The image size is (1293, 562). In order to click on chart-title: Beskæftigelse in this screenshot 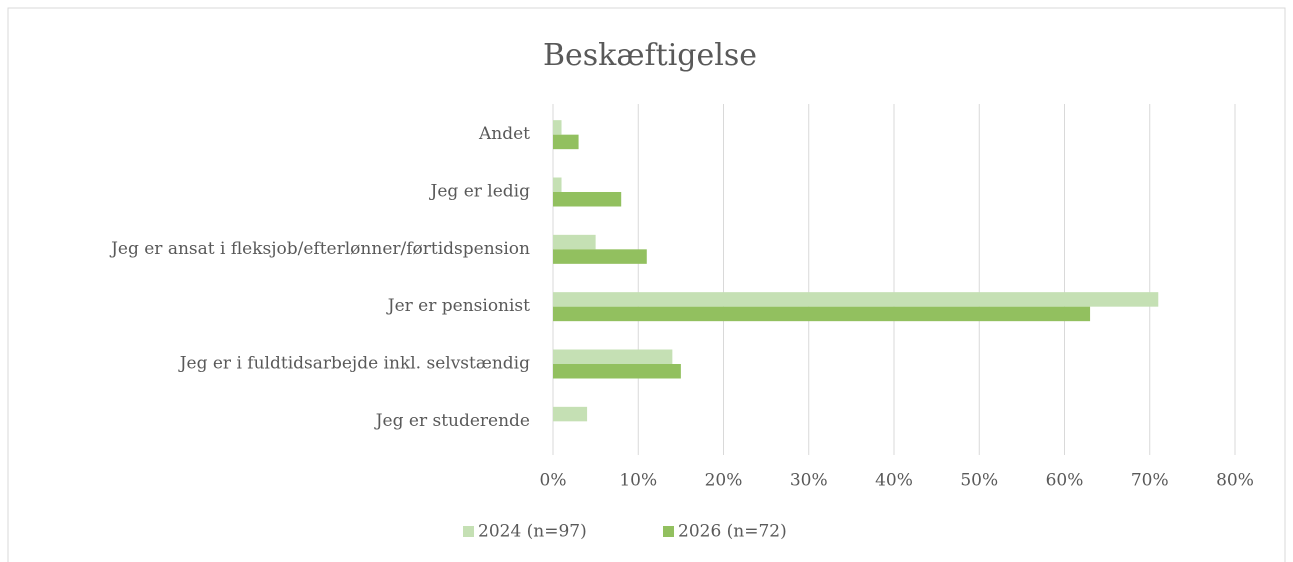, I will do `click(650, 55)`.